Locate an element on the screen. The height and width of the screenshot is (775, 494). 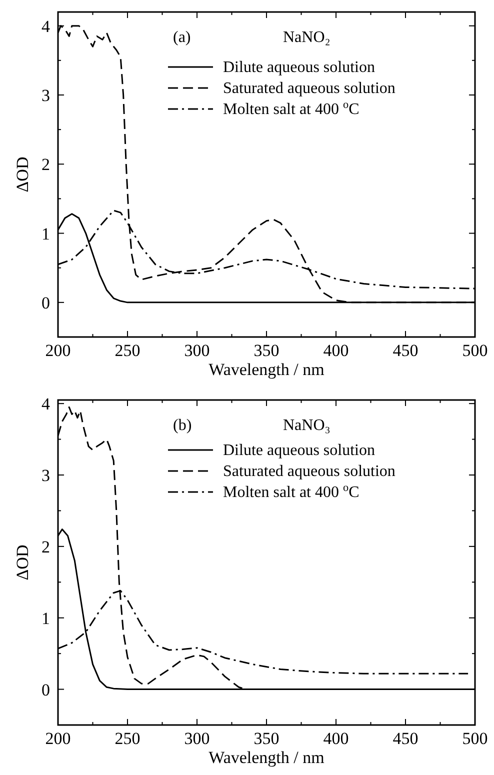
annotation: NaNO₂ is located at coordinates (306, 37).